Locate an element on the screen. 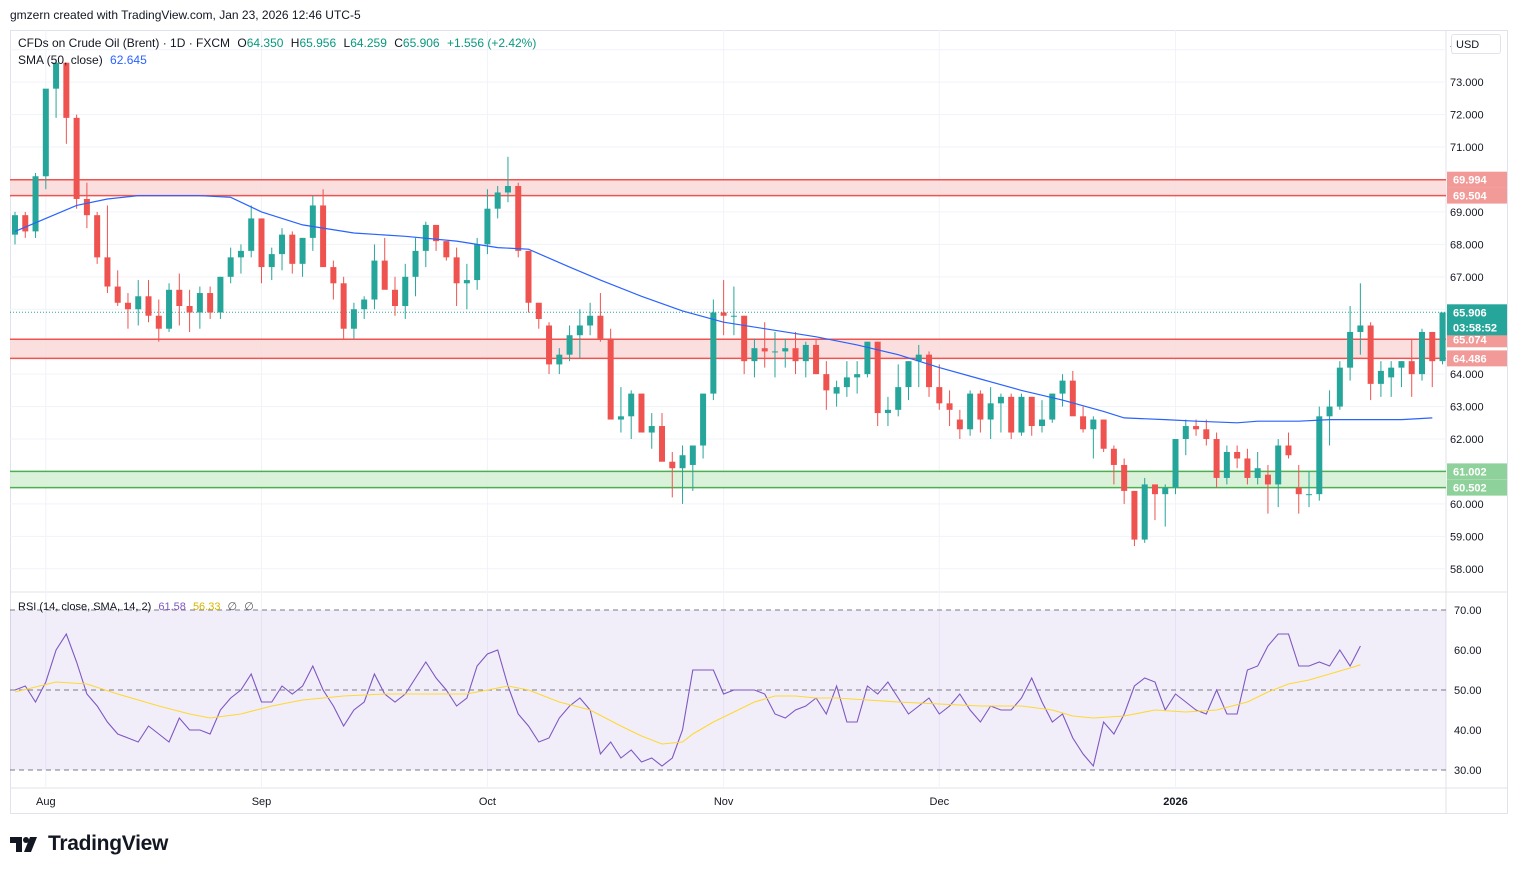 This screenshot has height=875, width=1519. time-tick-label: Aug is located at coordinates (46, 802).